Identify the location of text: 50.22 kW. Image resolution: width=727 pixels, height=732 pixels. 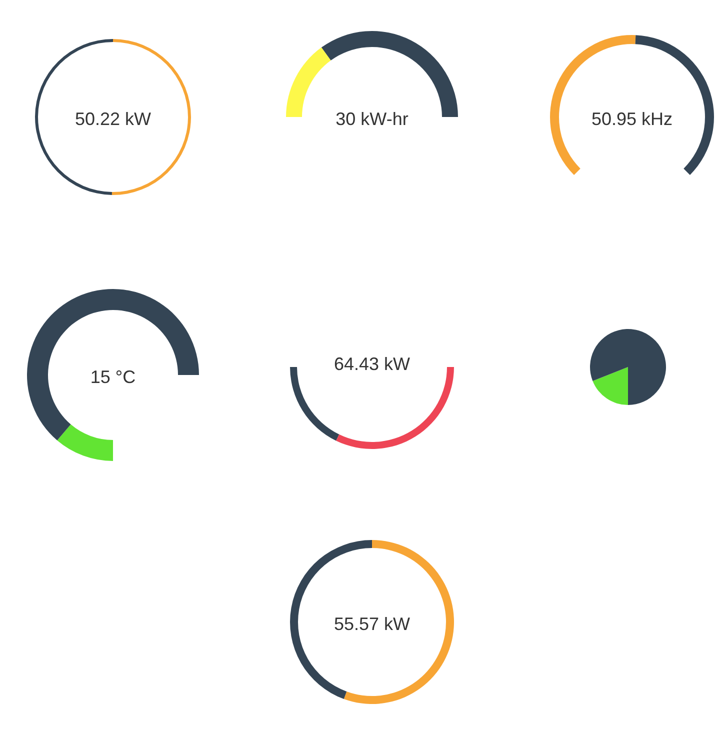
(113, 119).